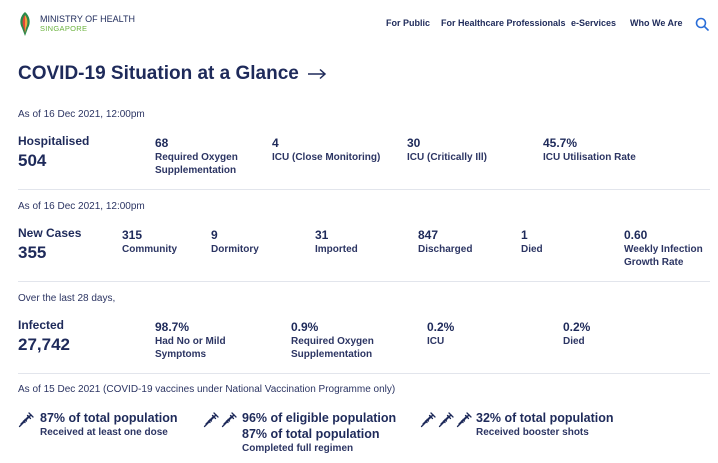 This screenshot has width=718, height=463. Describe the element at coordinates (32, 252) in the screenshot. I see `new-cases-value: 355` at that location.